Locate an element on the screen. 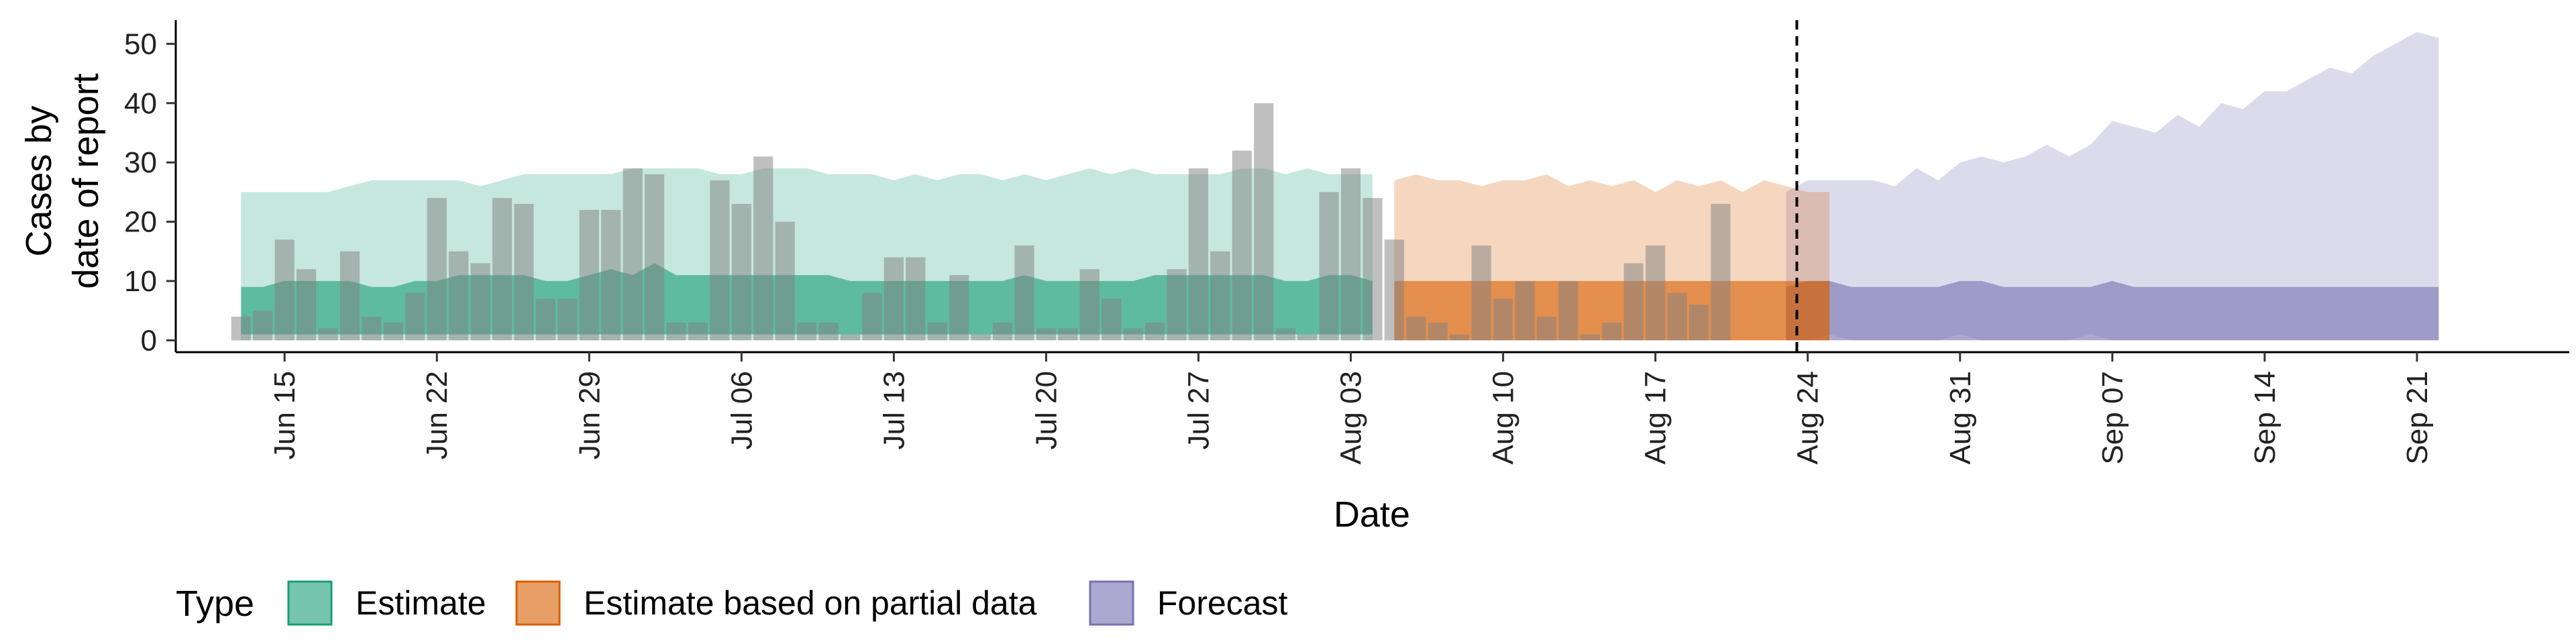  y-axis-ticks: 0 10 20 30 40 50 is located at coordinates (150, 192).